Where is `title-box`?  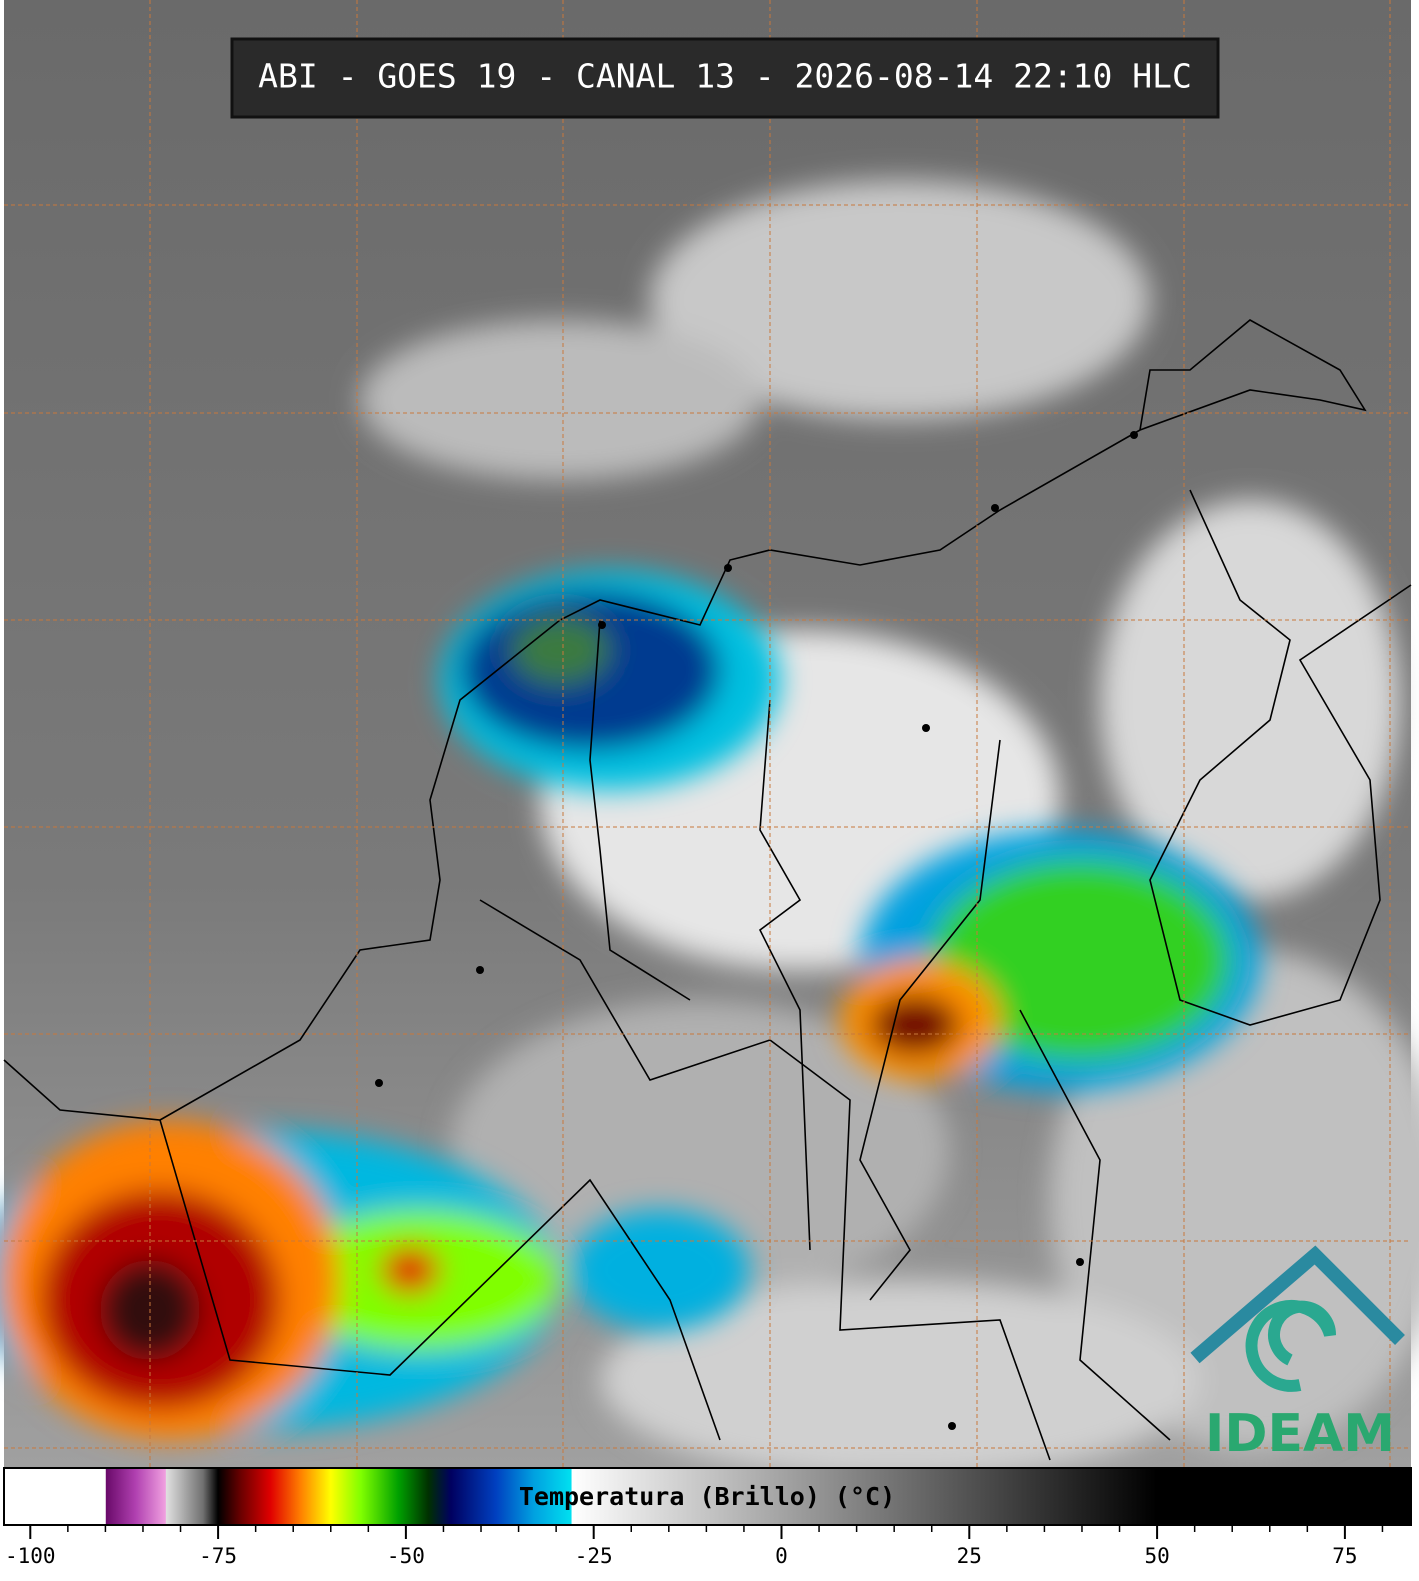 title-box is located at coordinates (725, 78).